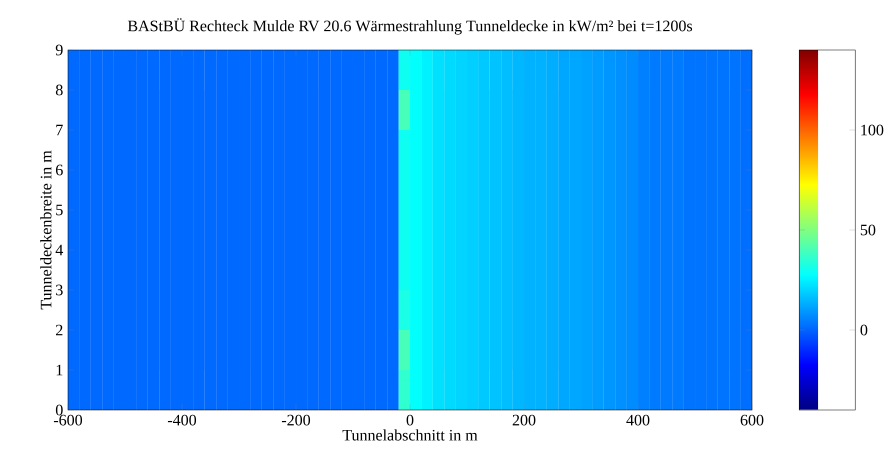 The image size is (893, 462). I want to click on x-tick-label: 600, so click(752, 420).